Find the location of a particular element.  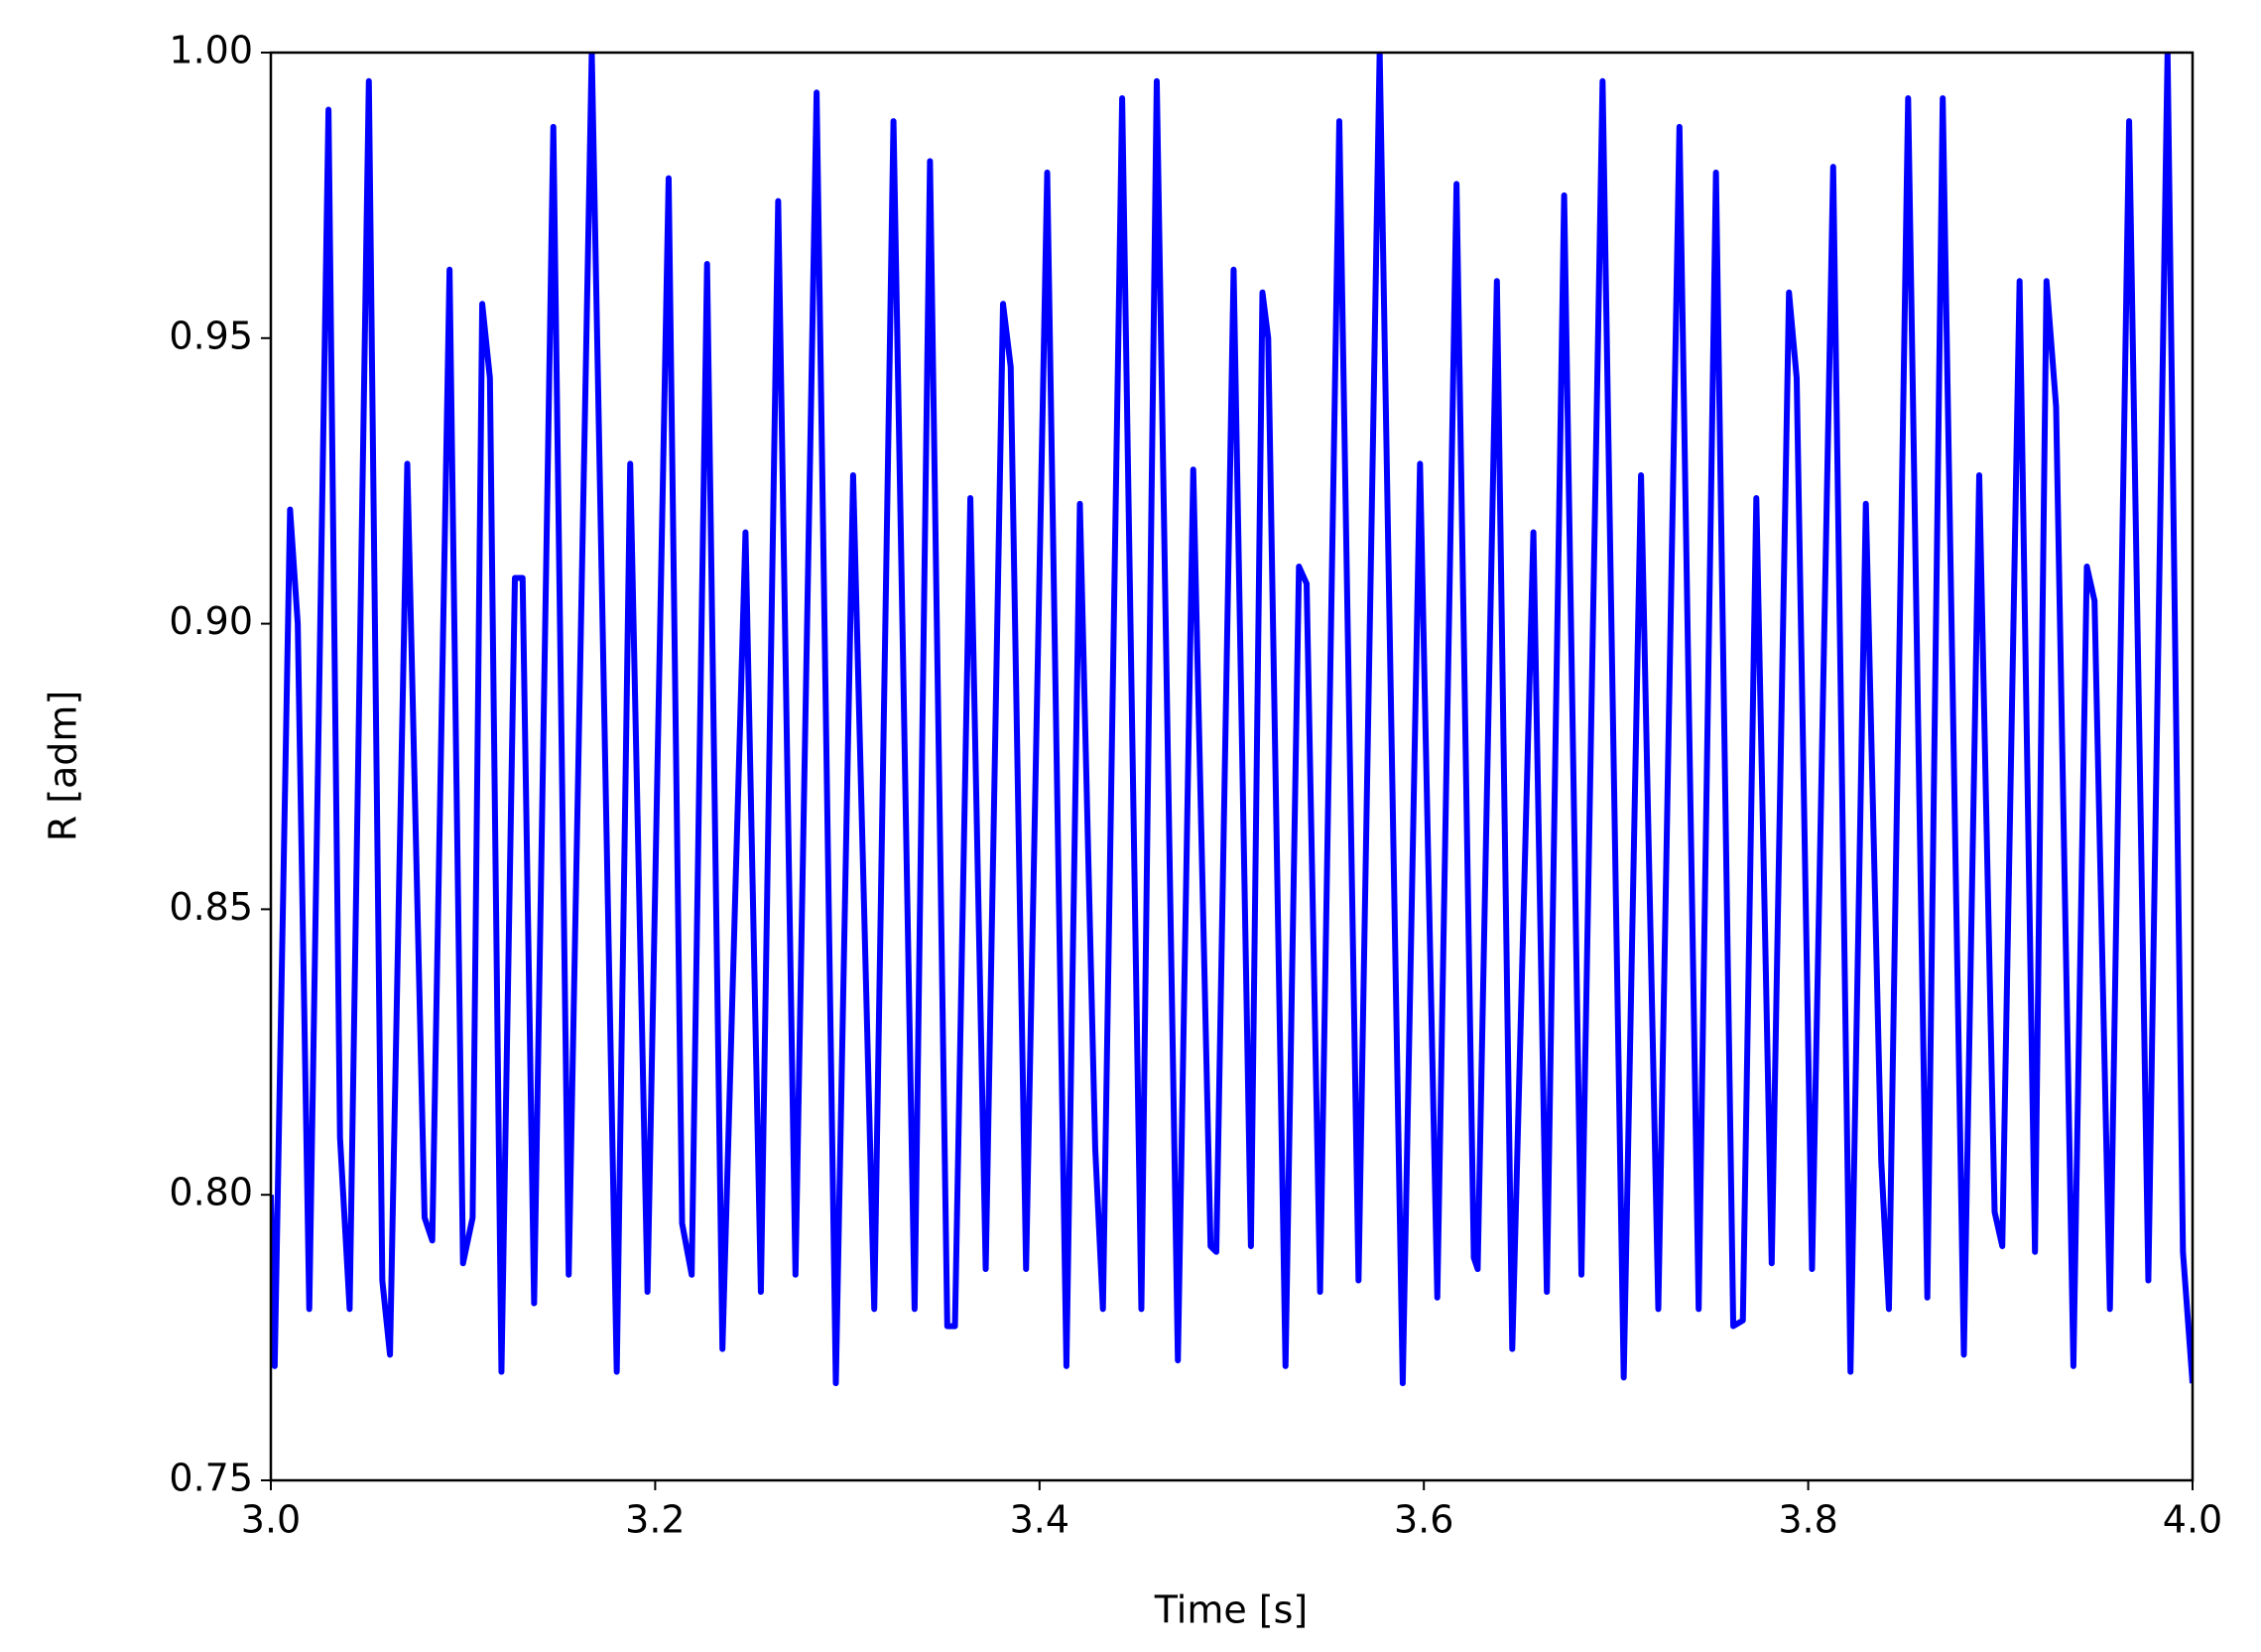

y-tick-label: 0.90 is located at coordinates (211, 621).